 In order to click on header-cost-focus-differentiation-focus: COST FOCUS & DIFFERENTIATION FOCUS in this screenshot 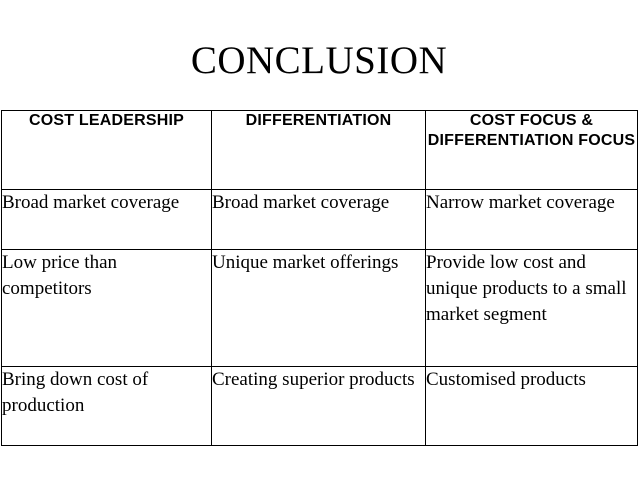, I will do `click(531, 150)`.